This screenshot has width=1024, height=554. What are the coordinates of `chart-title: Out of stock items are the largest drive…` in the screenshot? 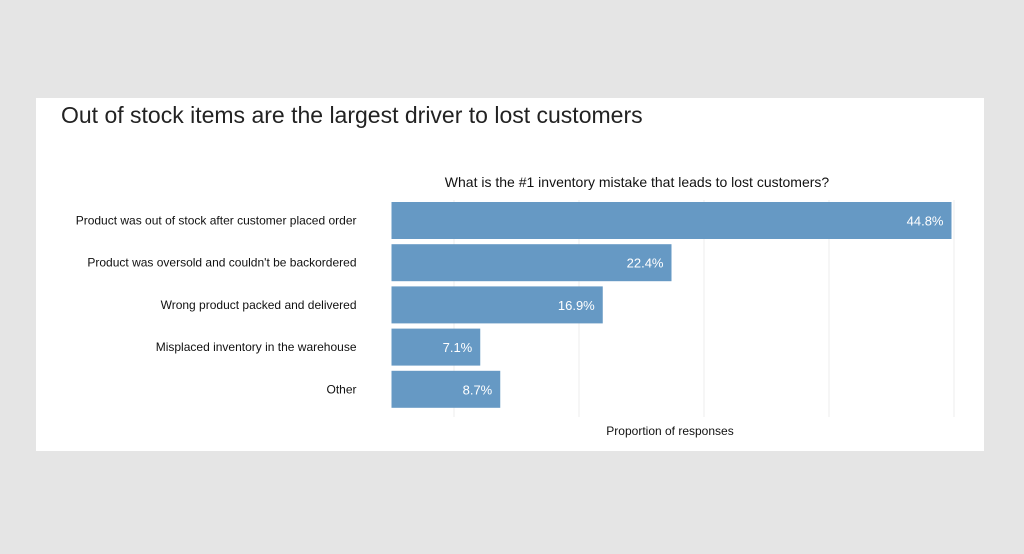 It's located at (352, 115).